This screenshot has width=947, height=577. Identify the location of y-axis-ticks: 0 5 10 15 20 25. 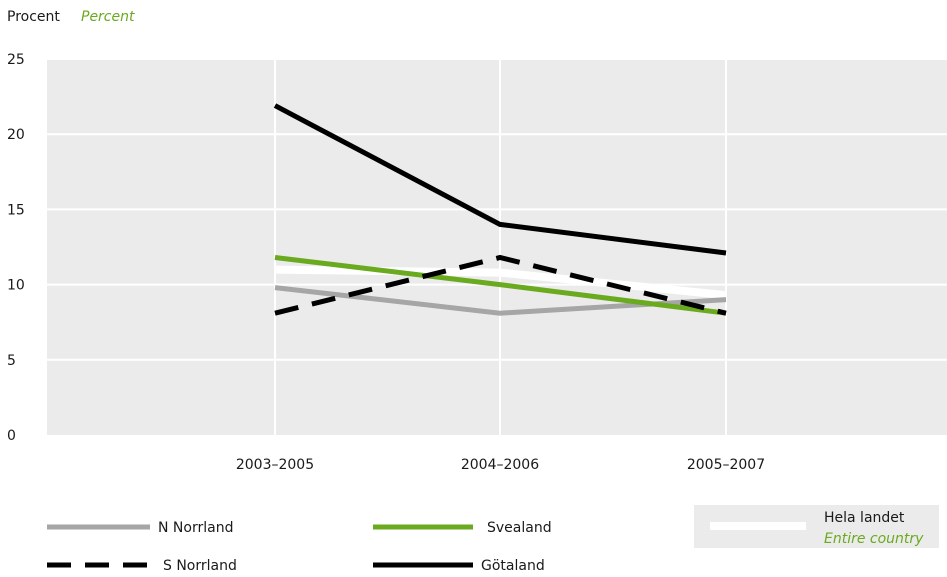
(16, 248).